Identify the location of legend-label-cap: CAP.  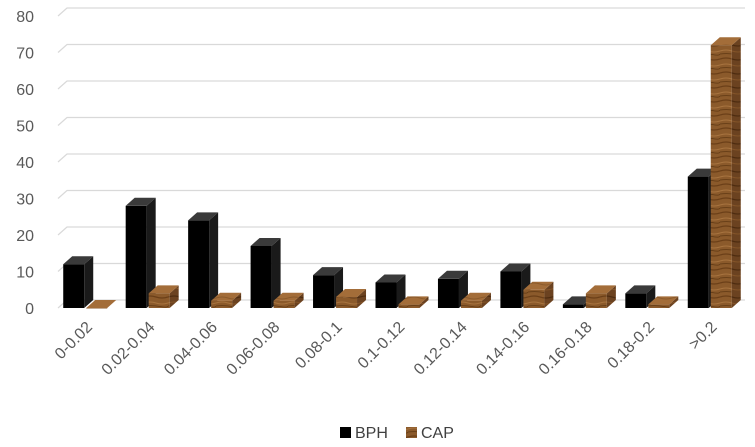
(437, 433).